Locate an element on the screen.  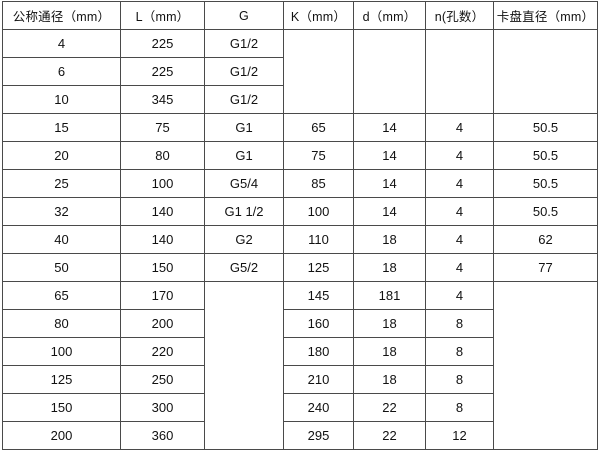
table-row: 6 225 G1/2 is located at coordinates (300, 71).